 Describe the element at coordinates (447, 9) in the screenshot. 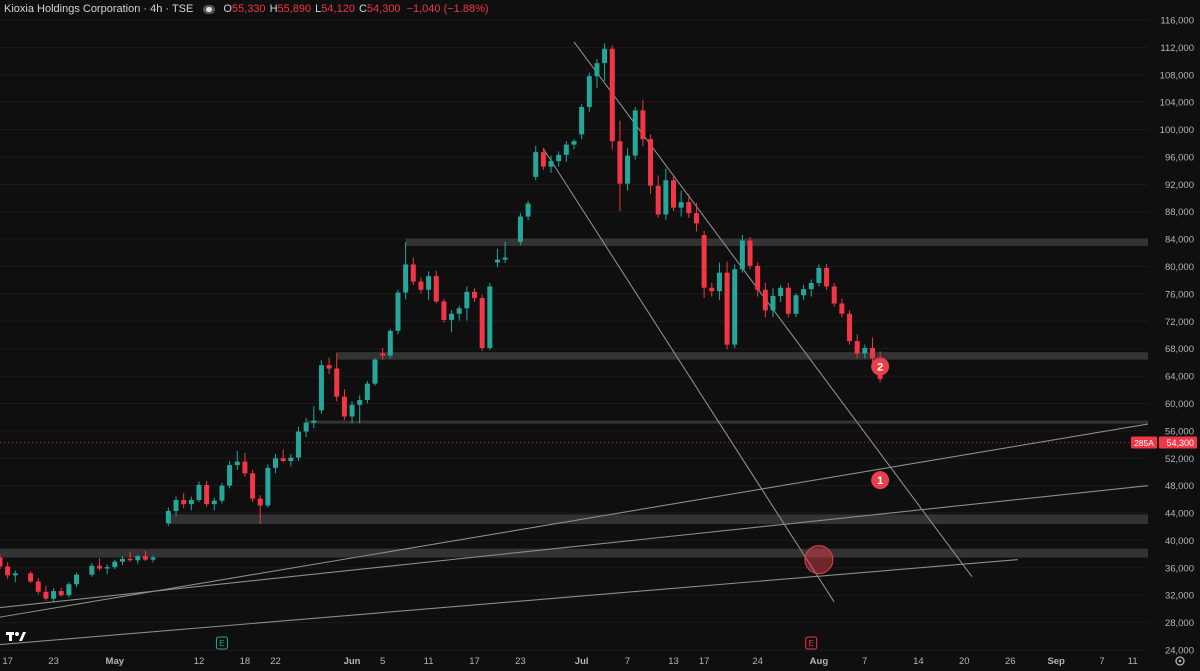

I see `change-value: −1,040 (−1.88%)` at that location.